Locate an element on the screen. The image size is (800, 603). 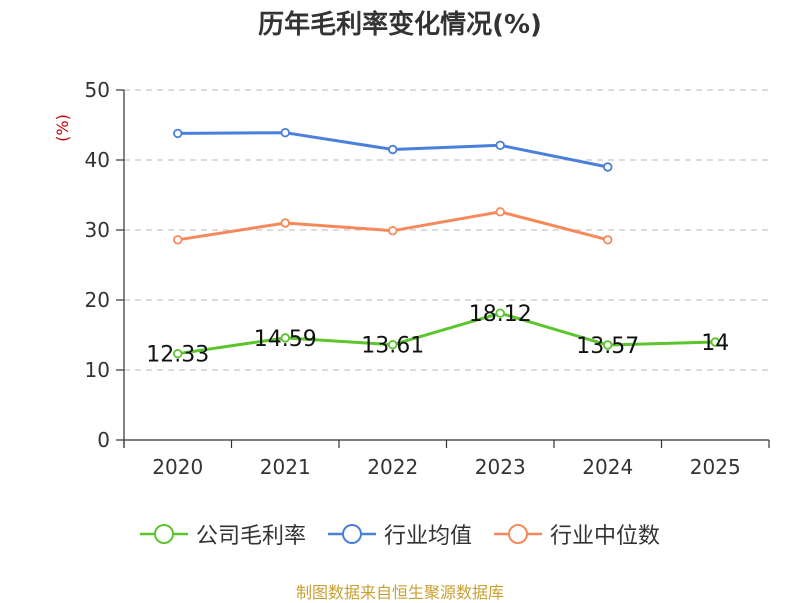
data-label: 14.59 is located at coordinates (285, 339).